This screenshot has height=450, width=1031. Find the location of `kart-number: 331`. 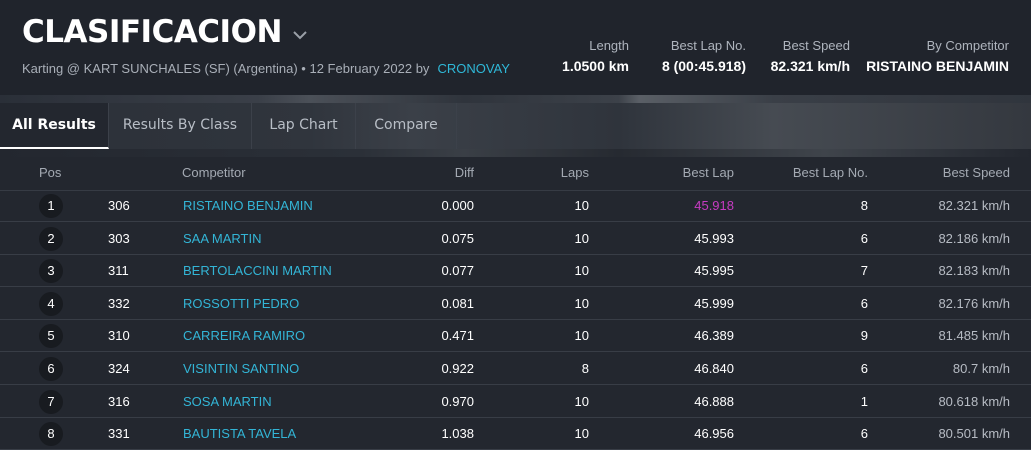

kart-number: 331 is located at coordinates (119, 434).